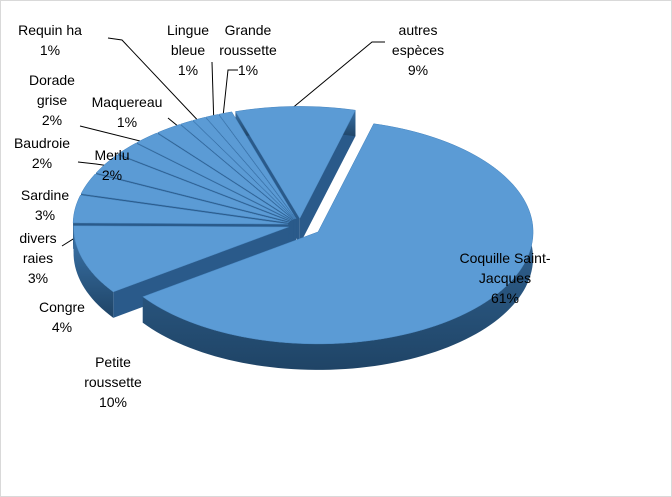  What do you see at coordinates (50, 30) in the screenshot?
I see `category-label: Requin ha` at bounding box center [50, 30].